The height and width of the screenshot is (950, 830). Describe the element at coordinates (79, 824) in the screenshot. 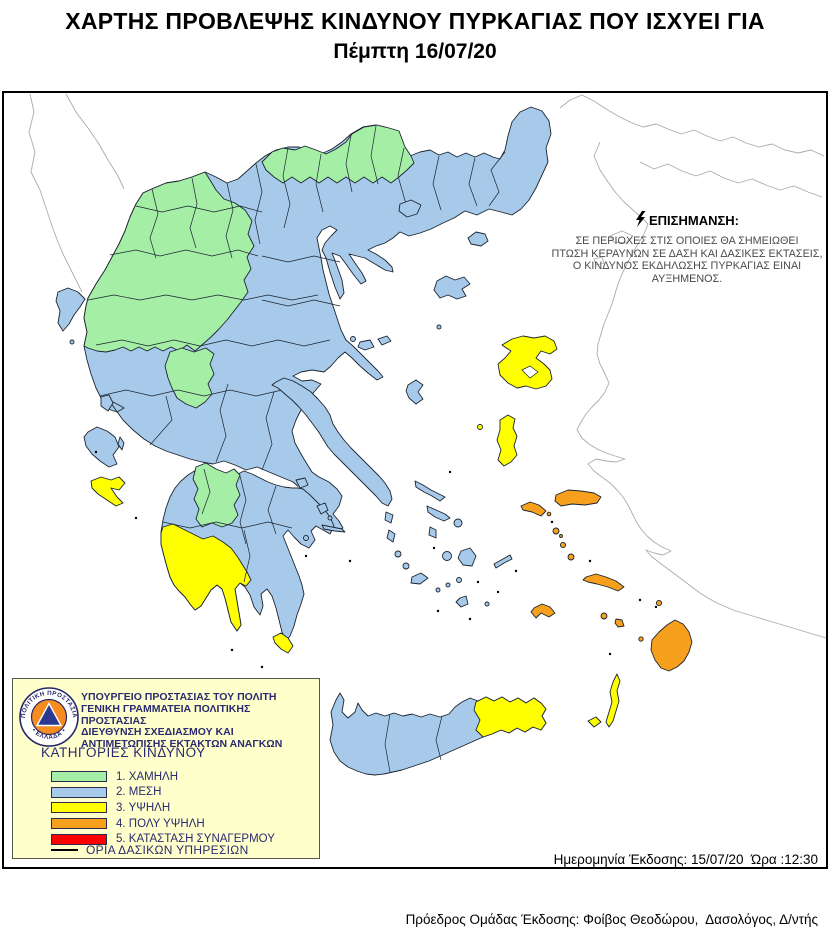

I see `legend-swatch-very-high` at that location.